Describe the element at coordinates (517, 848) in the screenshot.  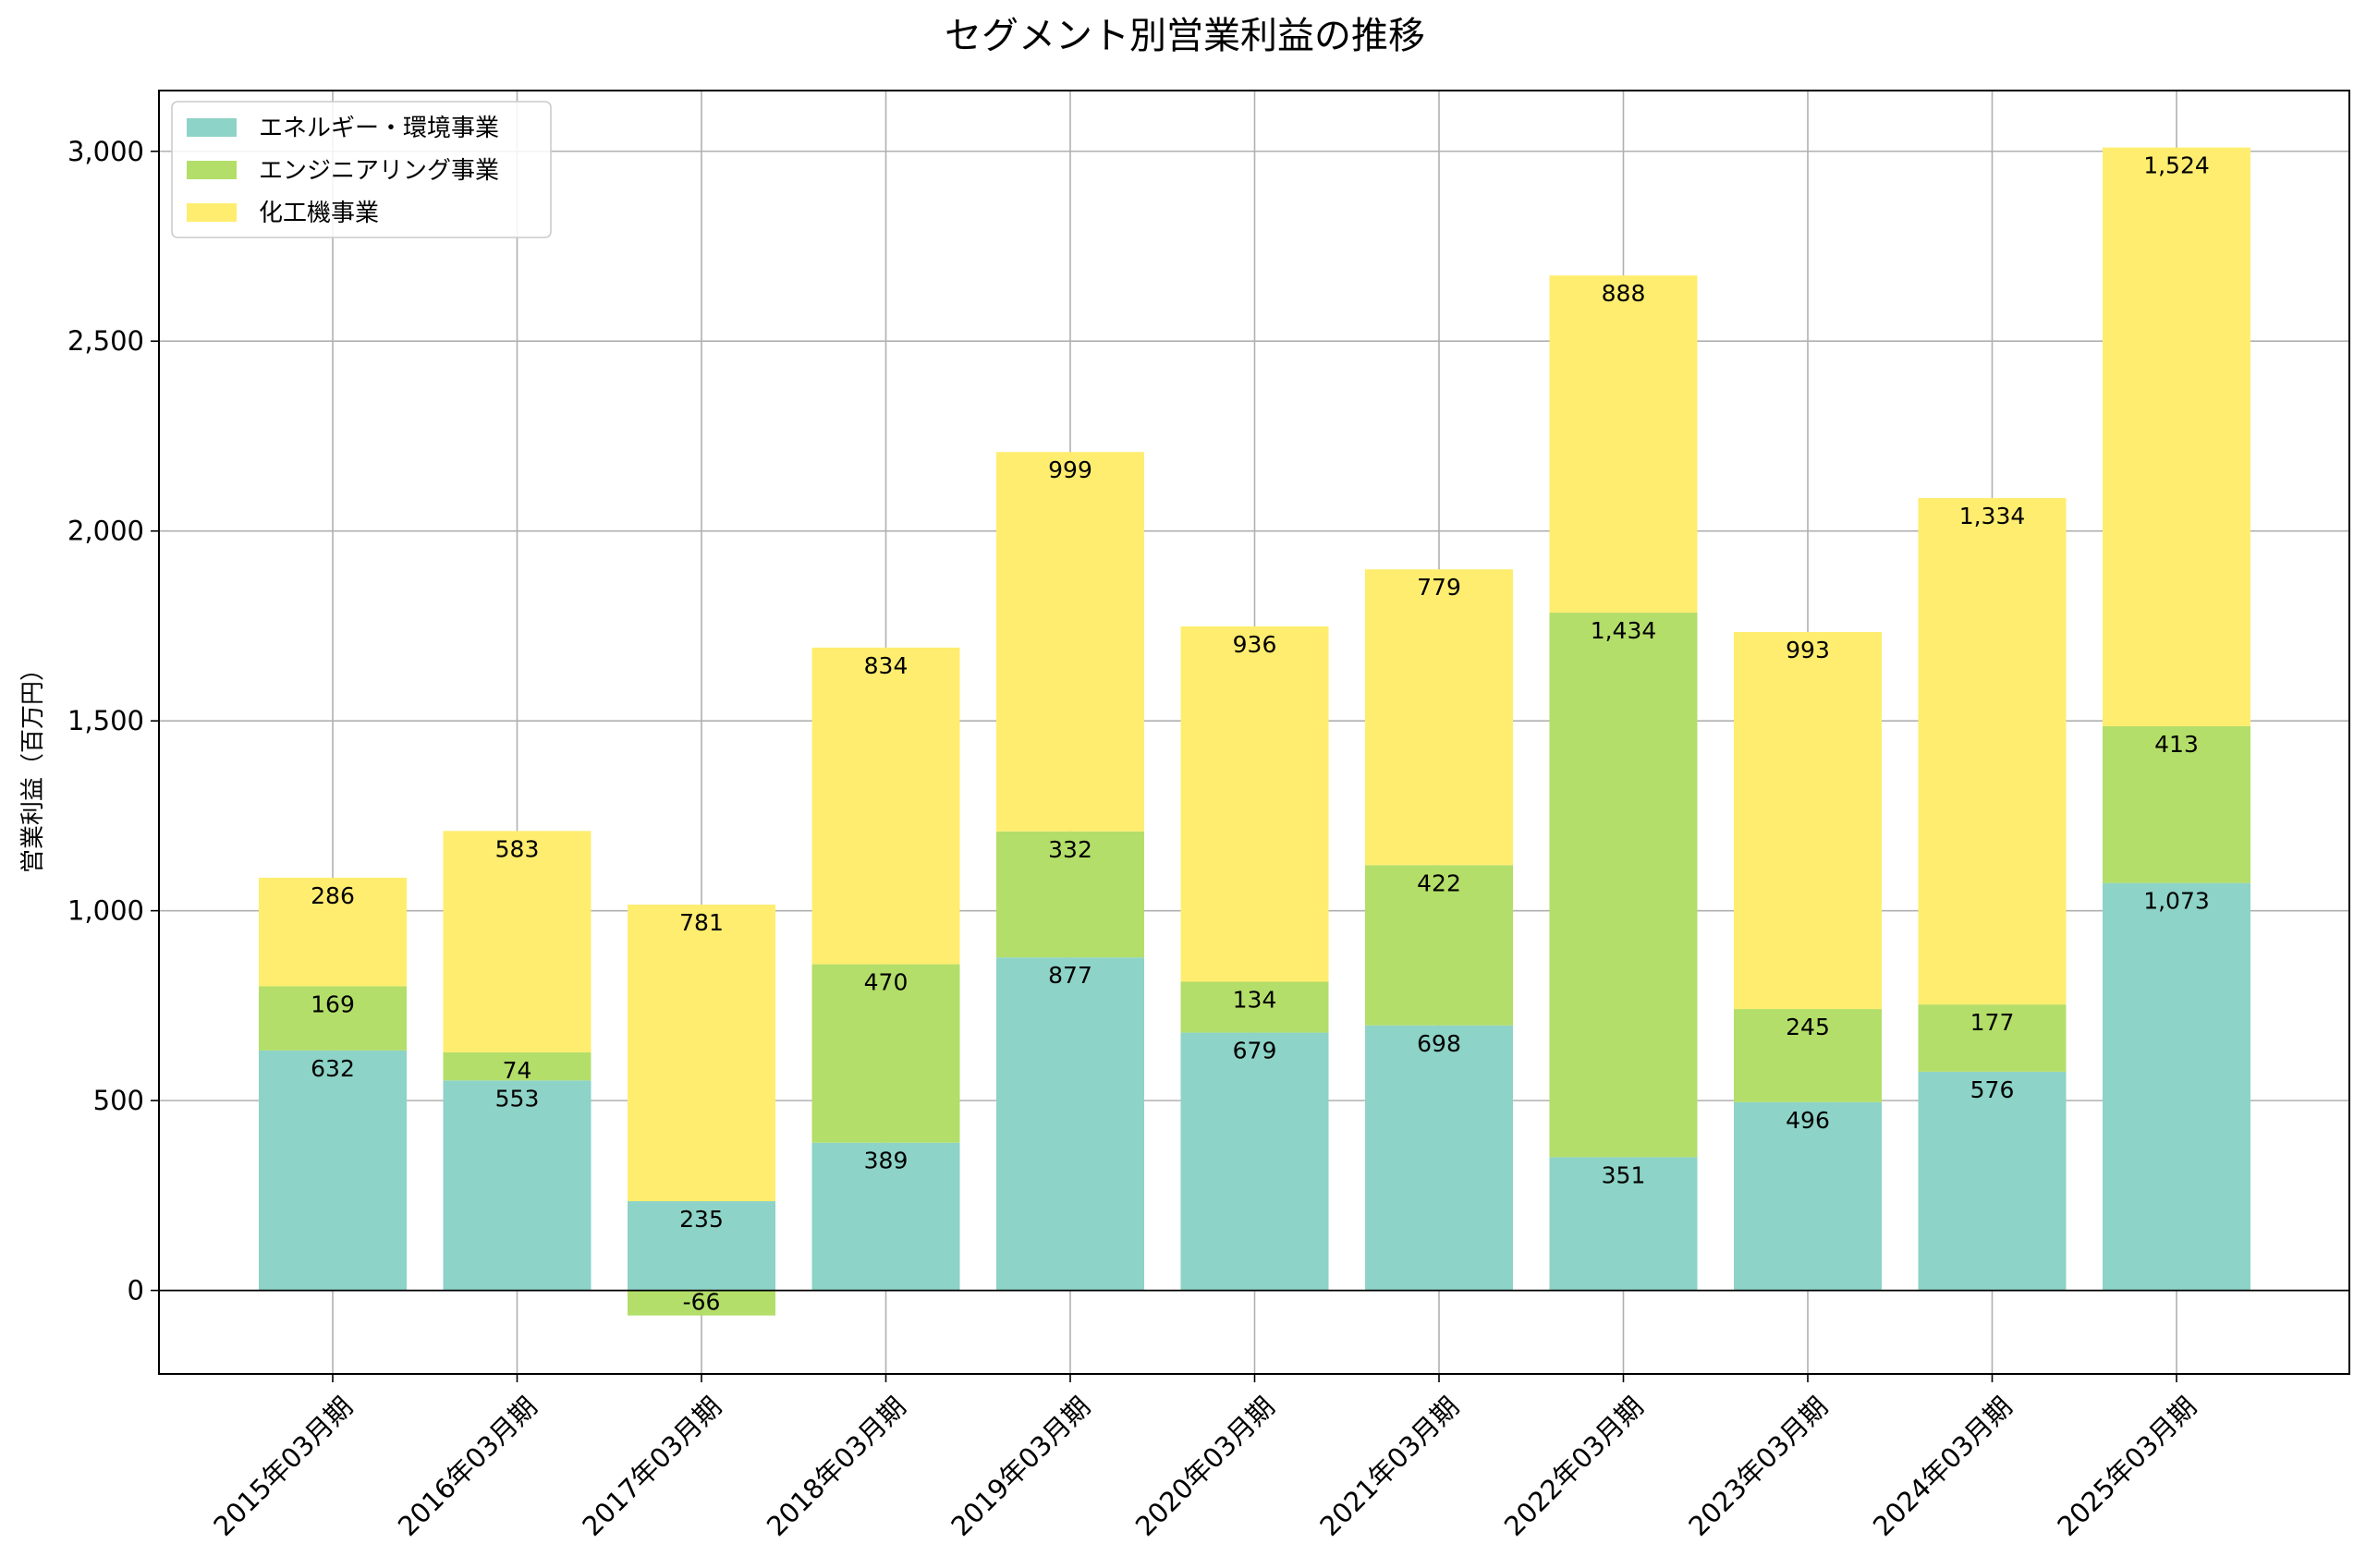
I see `data-label: 583` at that location.